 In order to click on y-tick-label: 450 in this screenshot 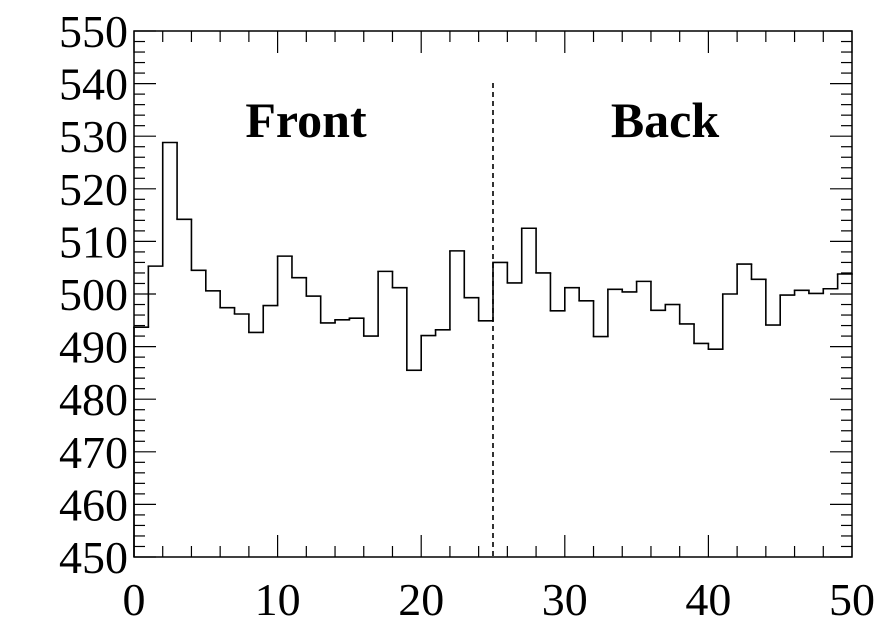, I will do `click(93, 557)`.